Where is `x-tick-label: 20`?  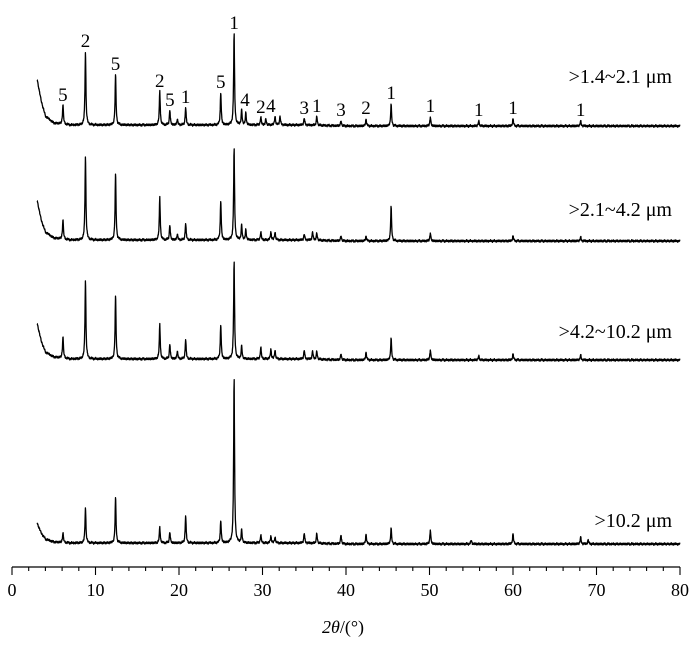 x-tick-label: 20 is located at coordinates (179, 590).